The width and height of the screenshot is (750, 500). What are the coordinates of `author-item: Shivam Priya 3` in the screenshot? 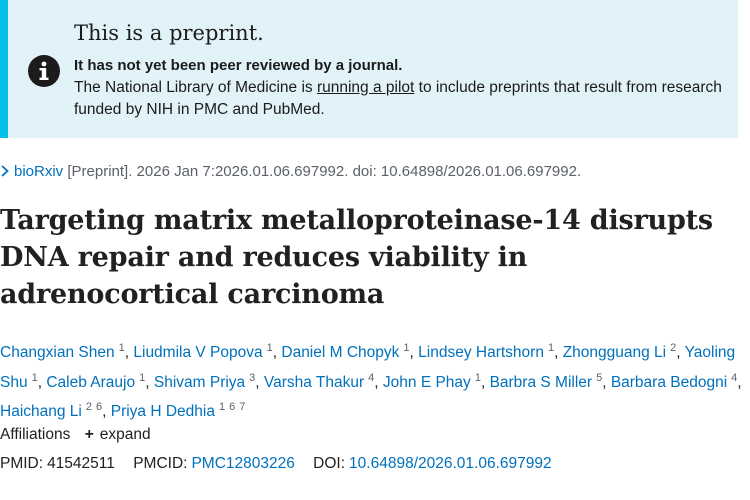 It's located at (204, 381).